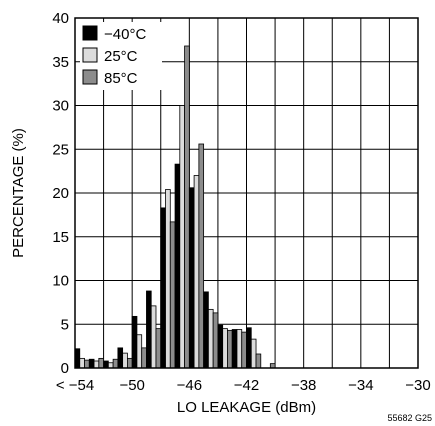 The image size is (435, 426). I want to click on x-tick-labels: < −54 −50 −46 −42 −38 −34 −30, so click(243, 385).